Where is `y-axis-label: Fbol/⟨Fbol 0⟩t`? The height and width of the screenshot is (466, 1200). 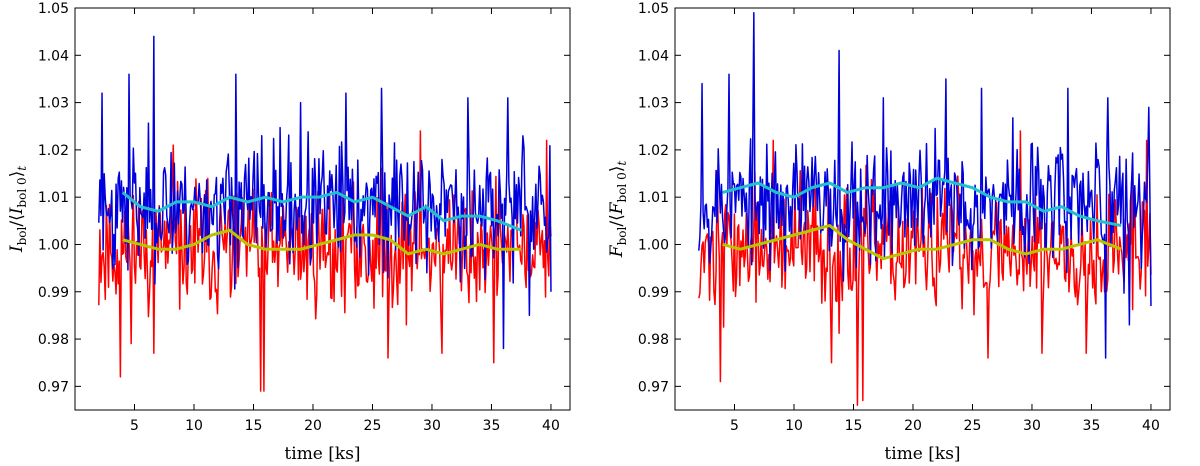
y-axis-label: Fbol/⟨Fbol 0⟩t is located at coordinates (618, 210).